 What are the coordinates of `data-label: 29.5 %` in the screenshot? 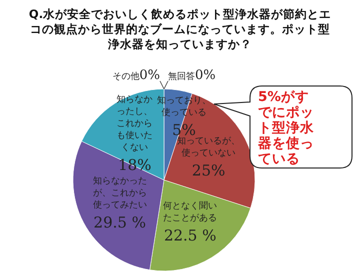 It's located at (120, 222).